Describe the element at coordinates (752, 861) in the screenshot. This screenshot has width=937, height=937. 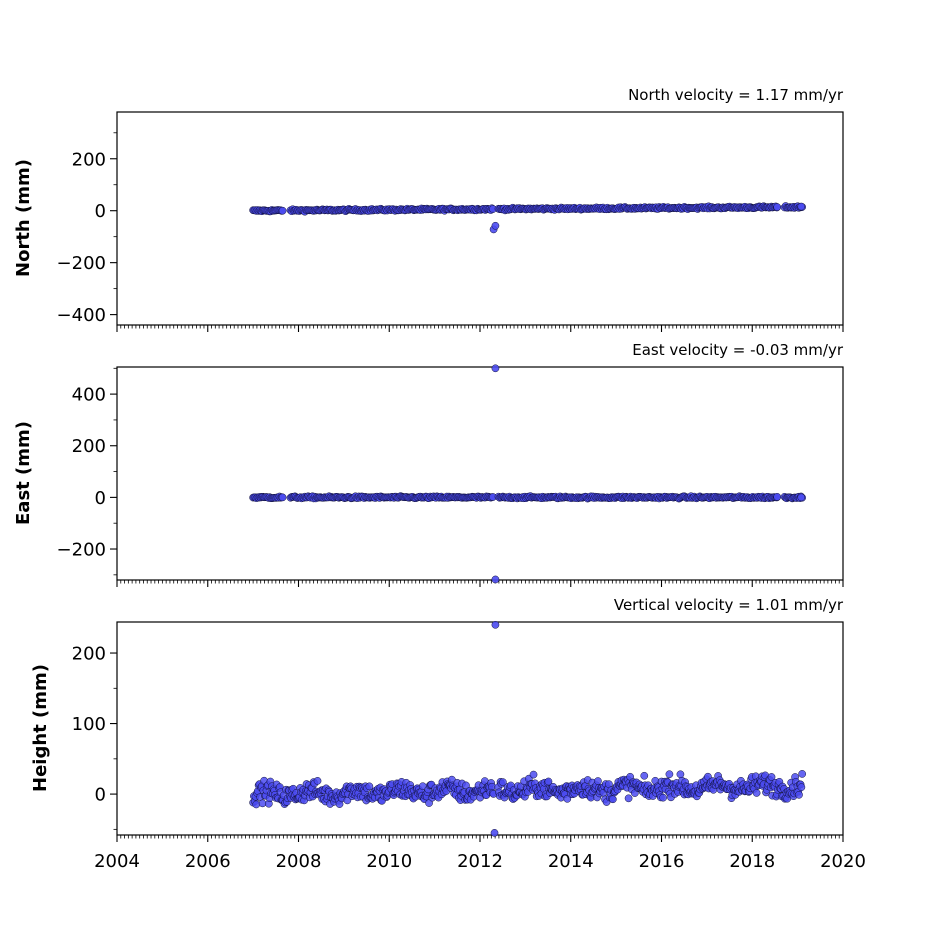
I see `x-tick-label: 2018` at that location.